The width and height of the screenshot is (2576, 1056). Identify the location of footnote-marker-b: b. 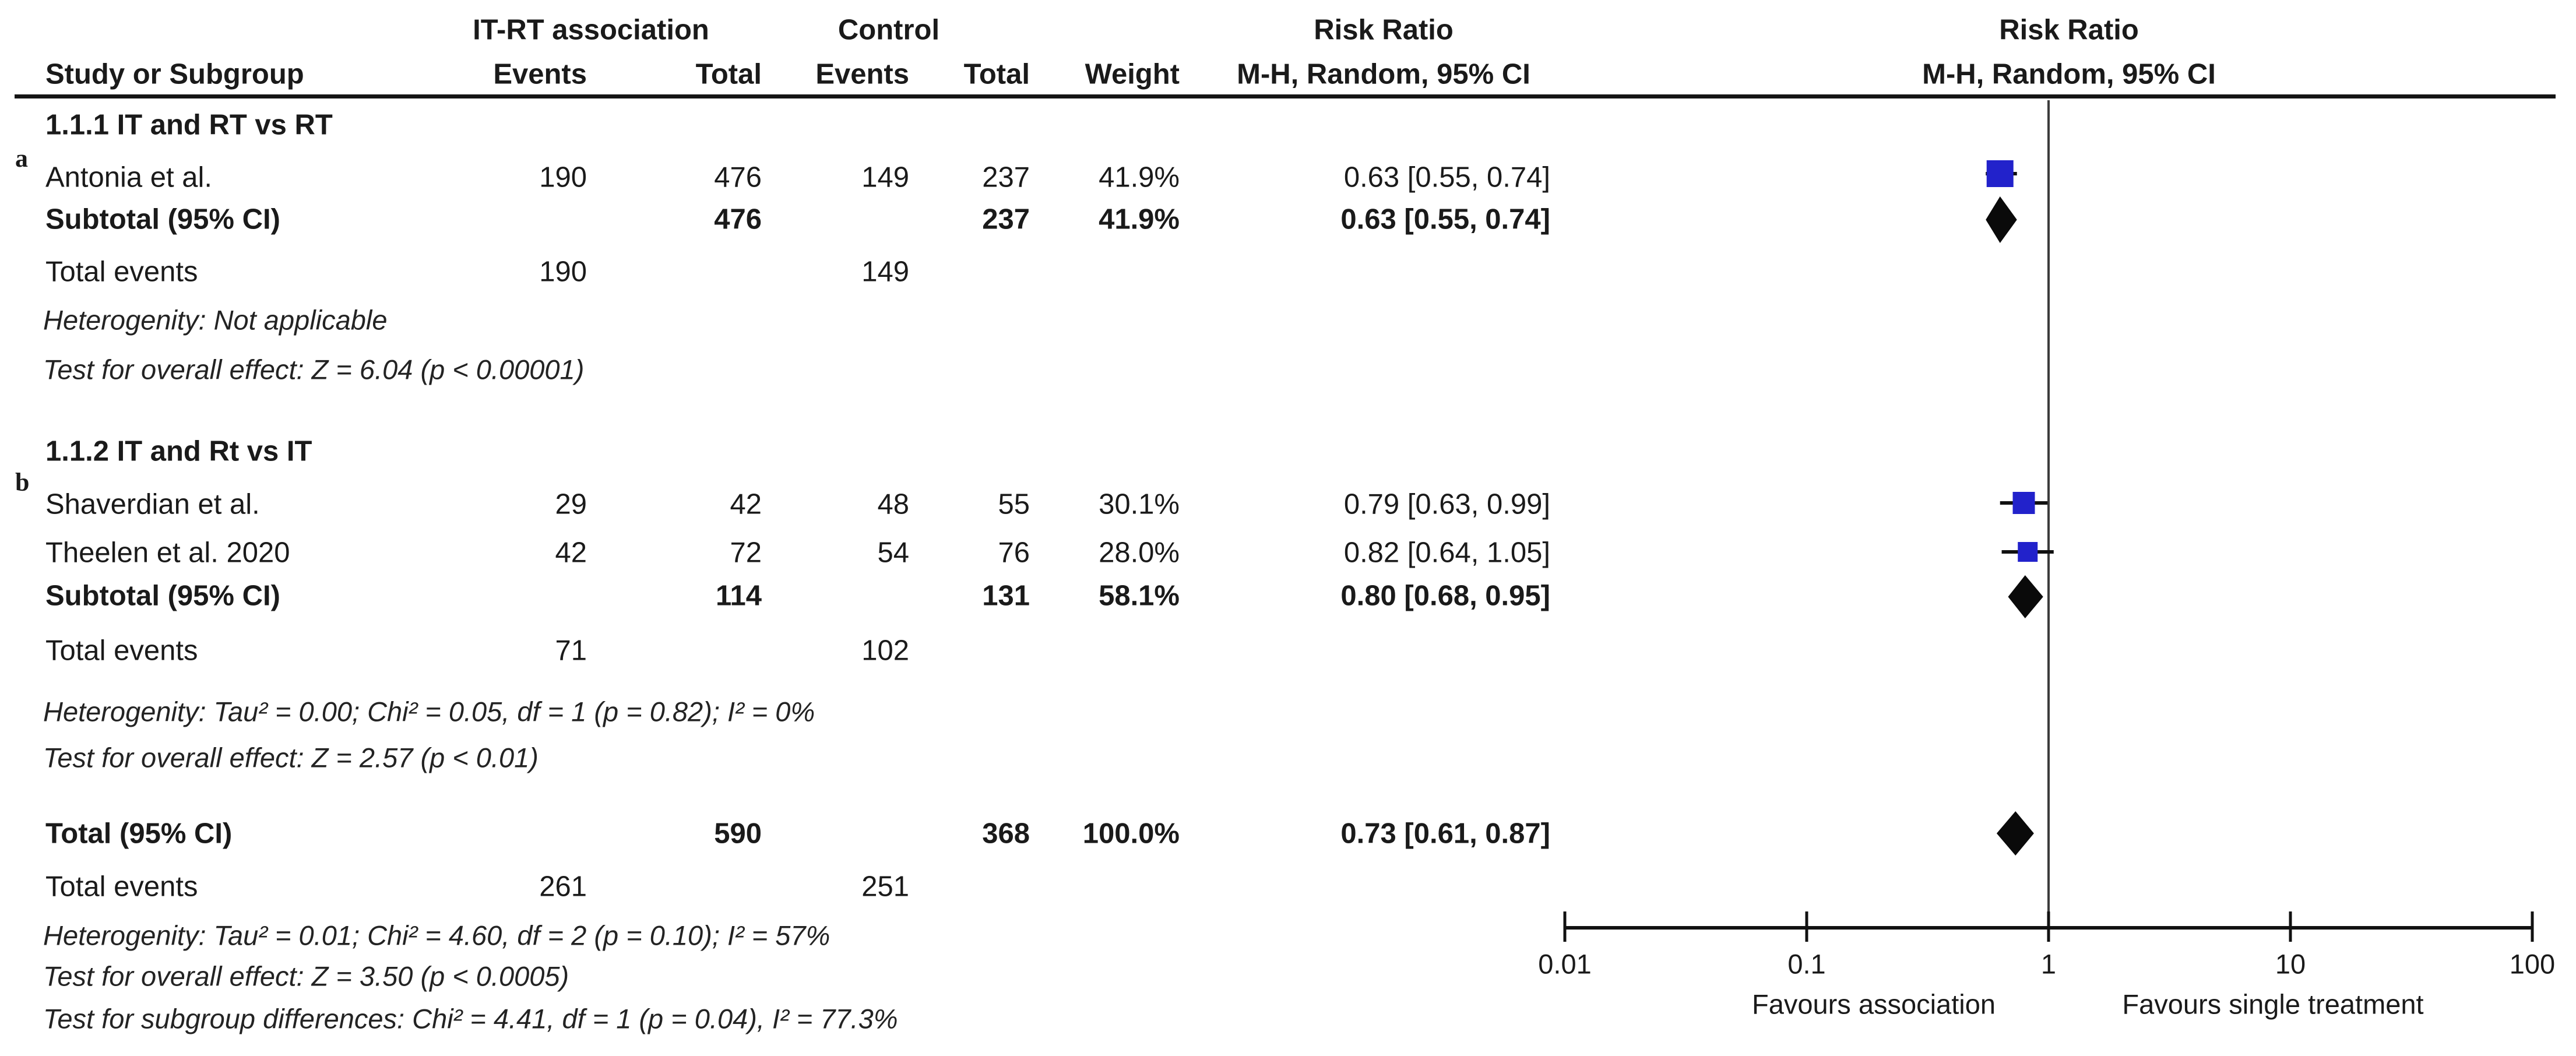
(23, 482).